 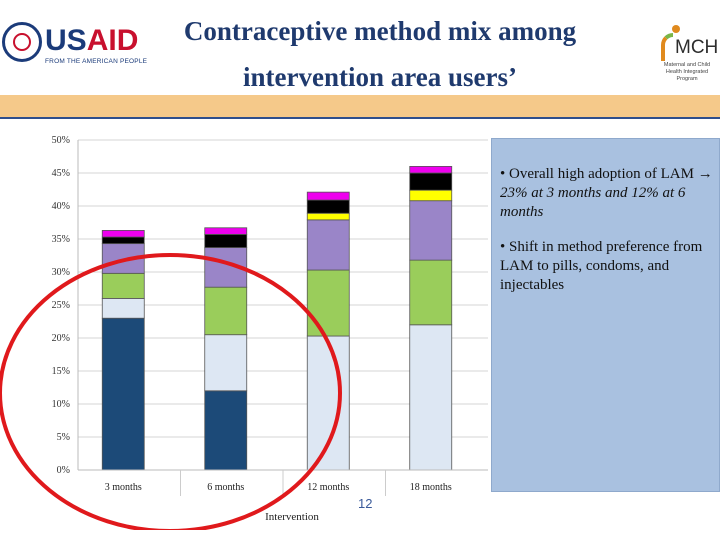 What do you see at coordinates (667, 47) in the screenshot?
I see `mchip-mark-icon` at bounding box center [667, 47].